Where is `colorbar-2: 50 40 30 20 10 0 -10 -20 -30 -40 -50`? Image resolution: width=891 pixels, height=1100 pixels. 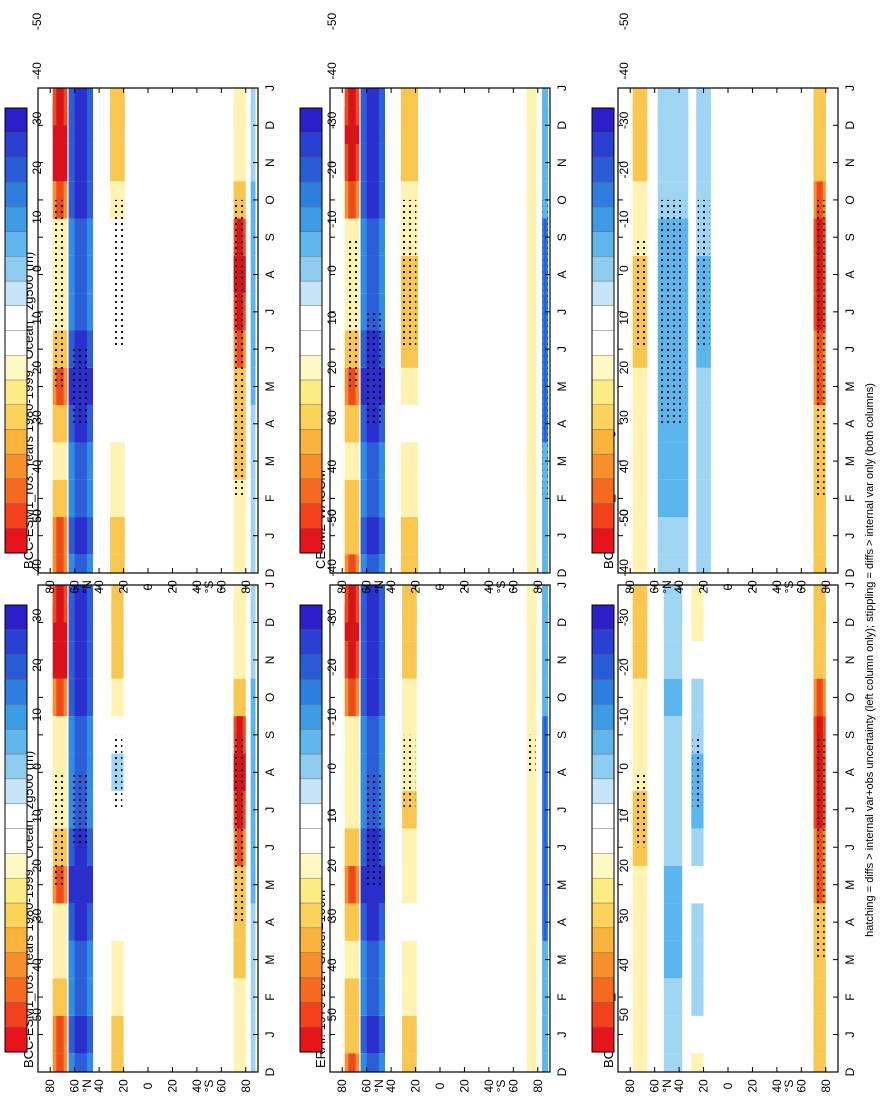 colorbar-2: 50 40 30 20 10 0 -10 -20 -30 -40 -50 is located at coordinates (24, 283).